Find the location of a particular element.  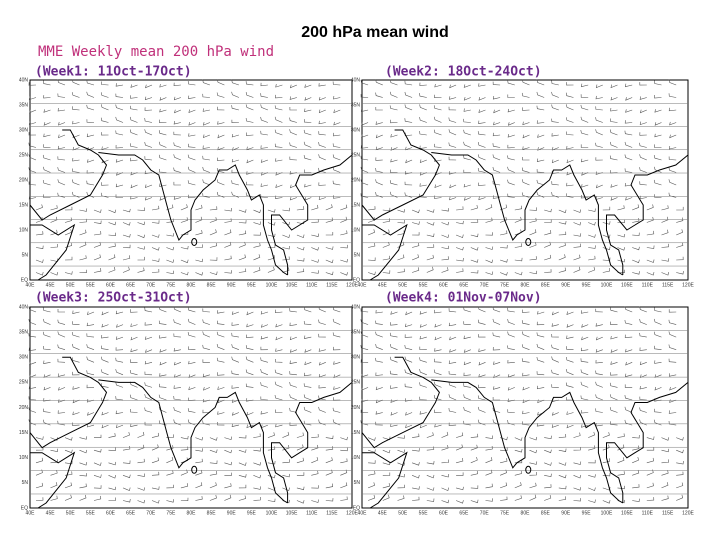

lon-label: 45E is located at coordinates (51, 285).